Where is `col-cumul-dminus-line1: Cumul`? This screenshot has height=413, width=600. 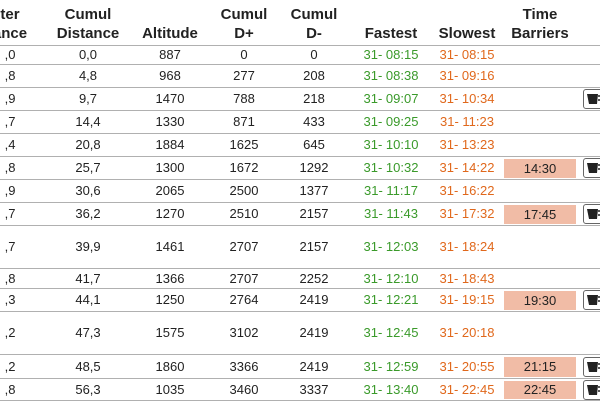 col-cumul-dminus-line1: Cumul is located at coordinates (314, 14).